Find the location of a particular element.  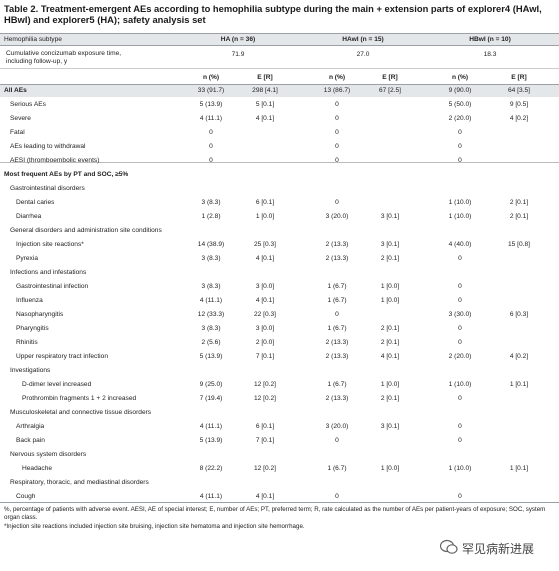

cell: 3 [0.0] is located at coordinates (265, 286).